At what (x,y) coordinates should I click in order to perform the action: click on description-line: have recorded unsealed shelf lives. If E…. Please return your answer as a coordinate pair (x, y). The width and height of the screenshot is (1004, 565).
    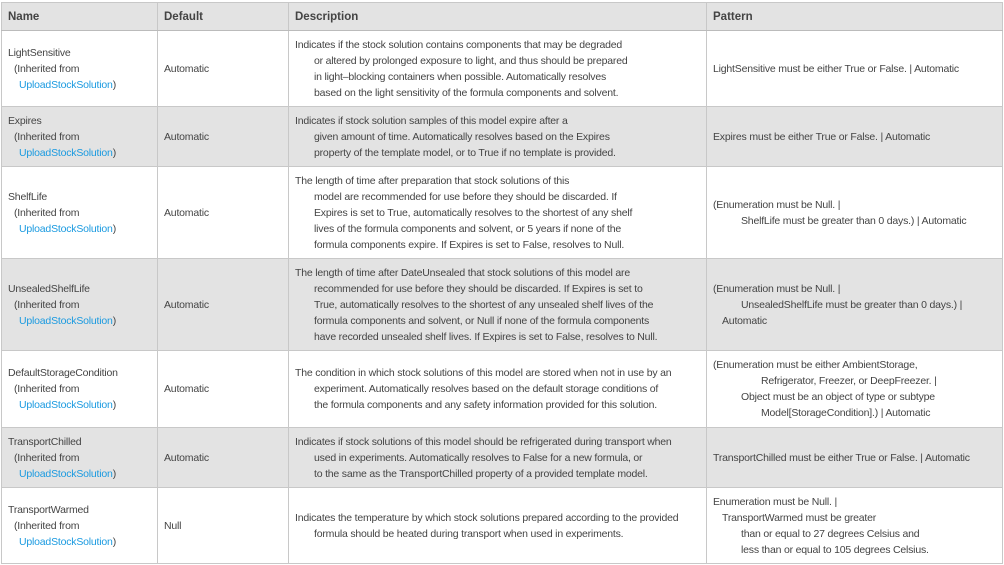
    Looking at the image, I should click on (486, 336).